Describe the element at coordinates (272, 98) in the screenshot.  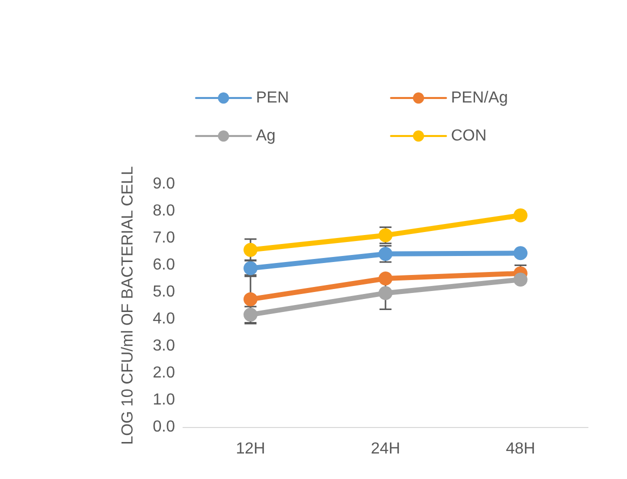
I see `legend-label: PEN` at that location.